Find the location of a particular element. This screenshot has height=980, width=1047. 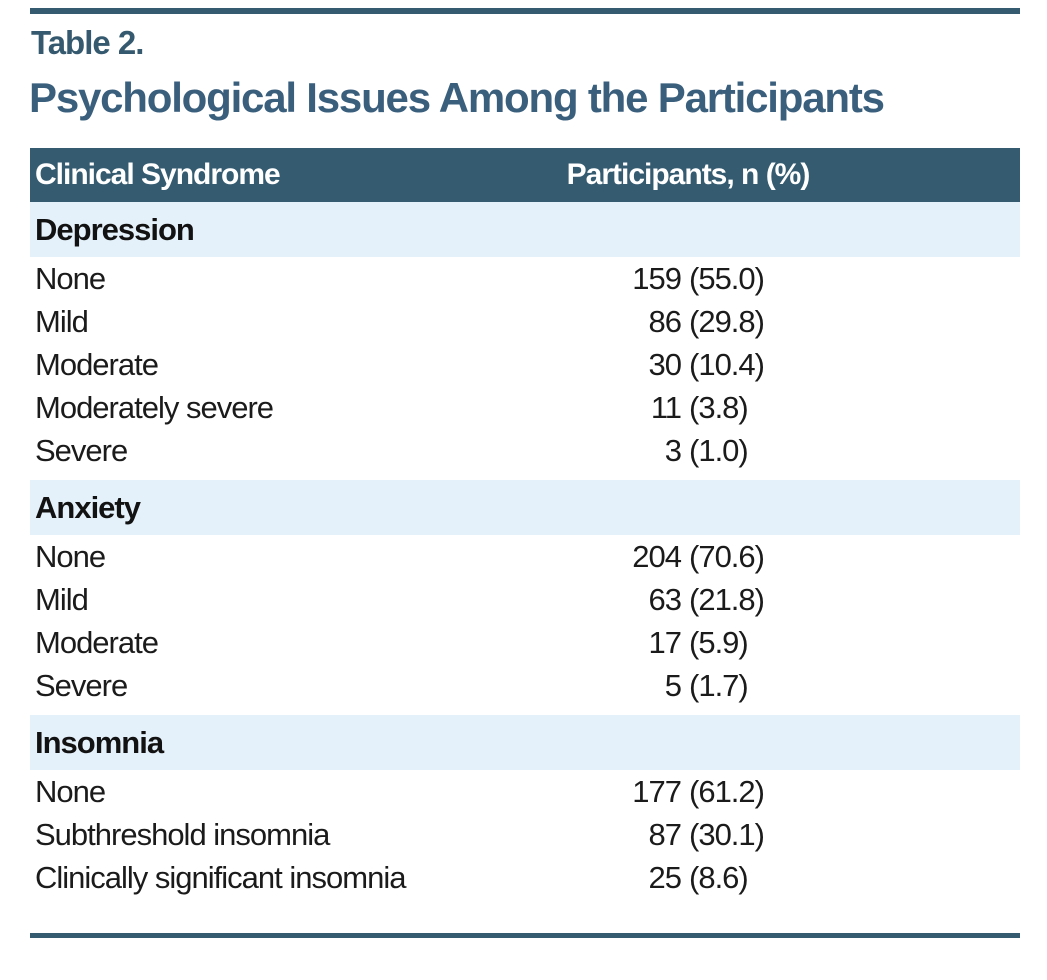

row-label: Subthreshold insomnia is located at coordinates (182, 834).